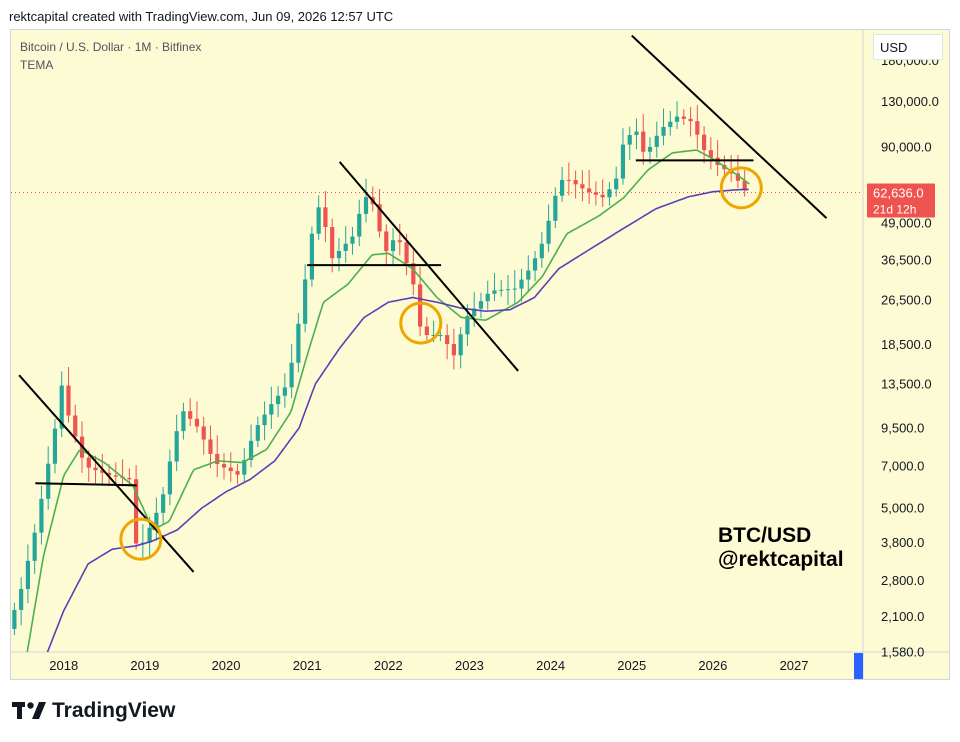  I want to click on time-tick-label: 2026, so click(712, 665).